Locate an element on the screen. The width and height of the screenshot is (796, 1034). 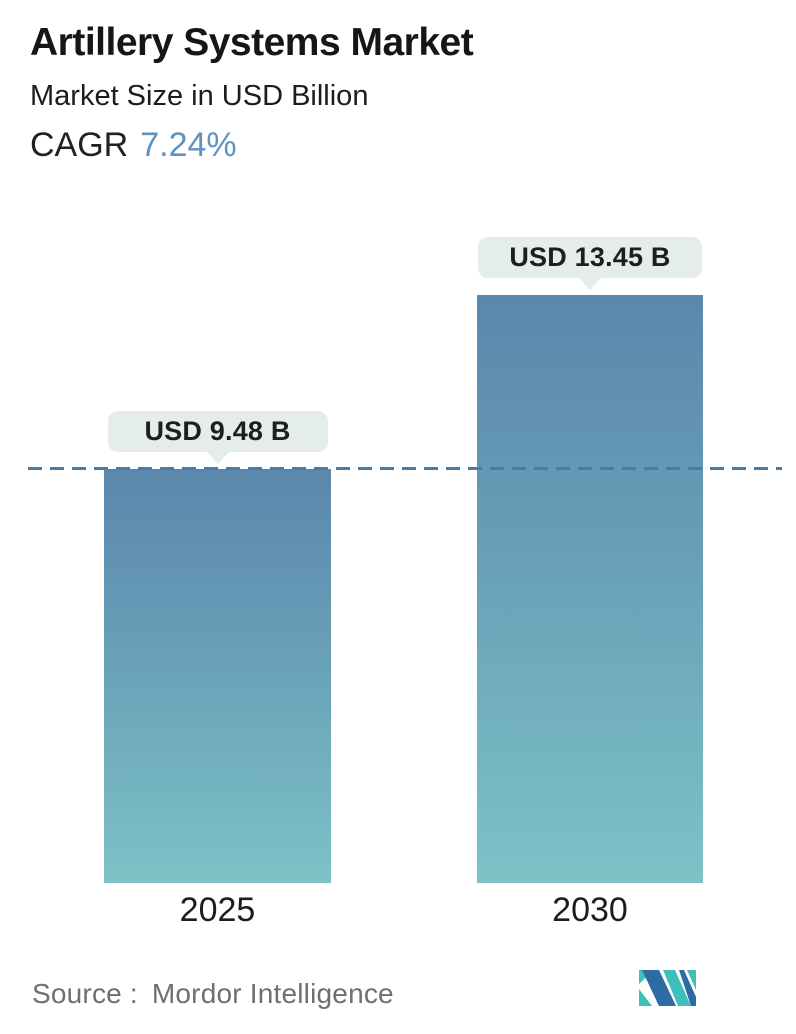
source-value: Mordor Intelligence is located at coordinates (272, 993).